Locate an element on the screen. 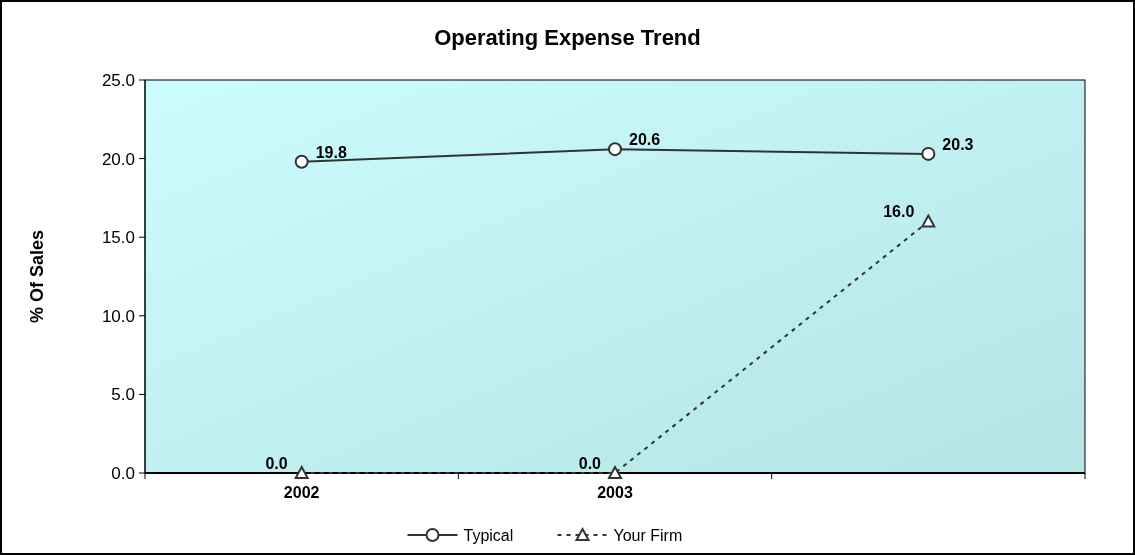 This screenshot has height=555, width=1135. data-label: 20.6 is located at coordinates (645, 140).